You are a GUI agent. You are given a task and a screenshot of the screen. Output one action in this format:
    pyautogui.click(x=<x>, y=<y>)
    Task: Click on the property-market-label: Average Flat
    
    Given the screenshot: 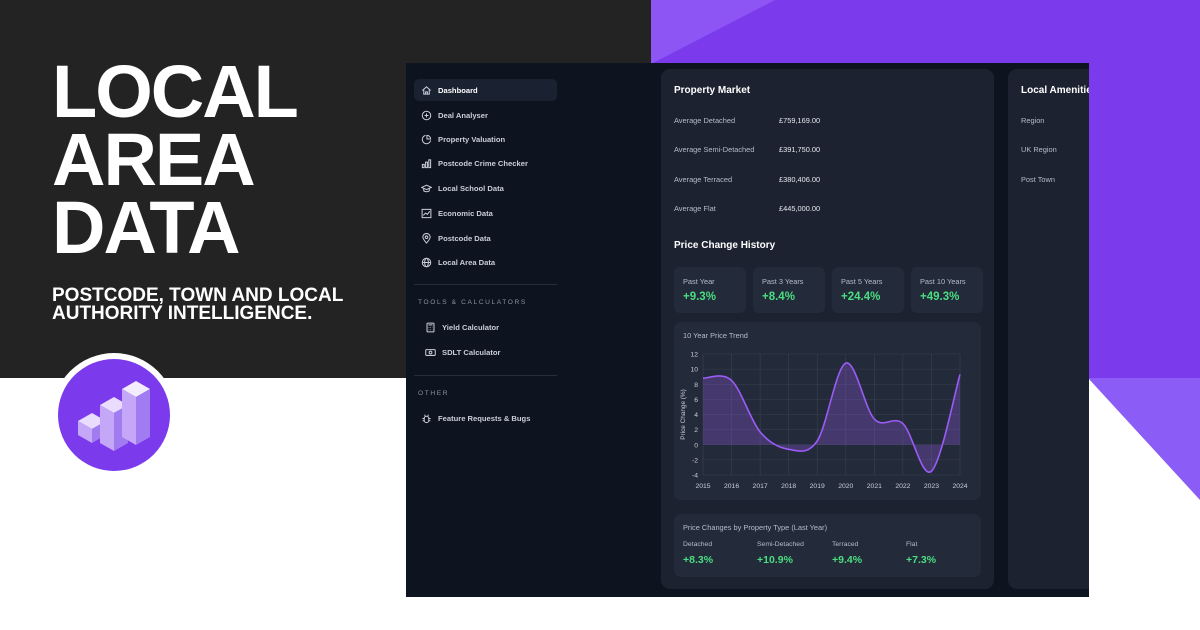 What is the action you would take?
    pyautogui.click(x=695, y=208)
    